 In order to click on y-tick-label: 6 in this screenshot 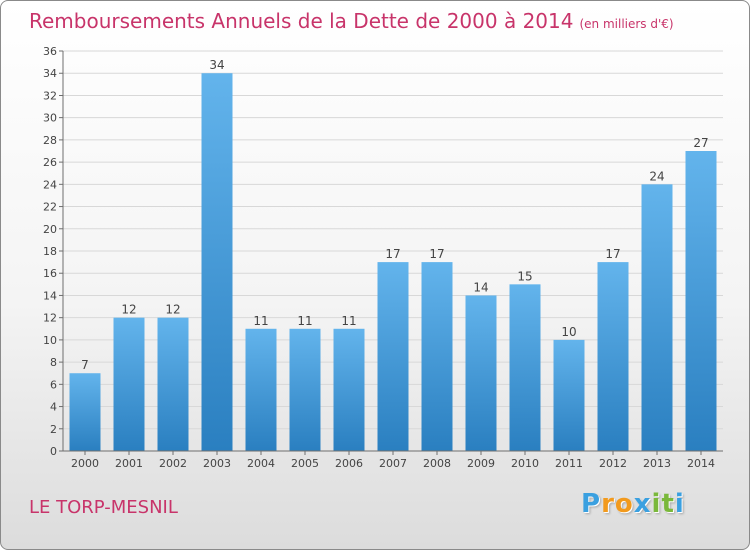, I will do `click(53, 384)`.